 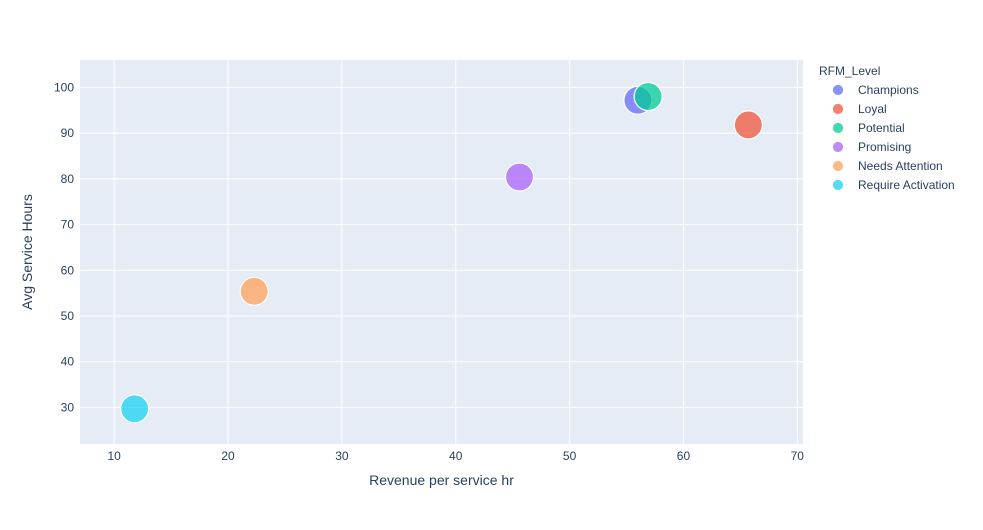 What do you see at coordinates (872, 109) in the screenshot?
I see `legend-label: Loyal` at bounding box center [872, 109].